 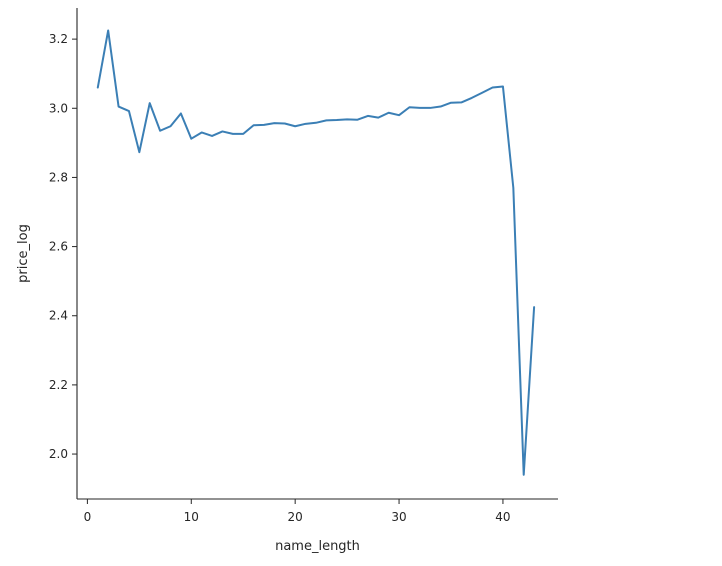 What do you see at coordinates (58, 39) in the screenshot?
I see `y-tick-label: 3.2` at bounding box center [58, 39].